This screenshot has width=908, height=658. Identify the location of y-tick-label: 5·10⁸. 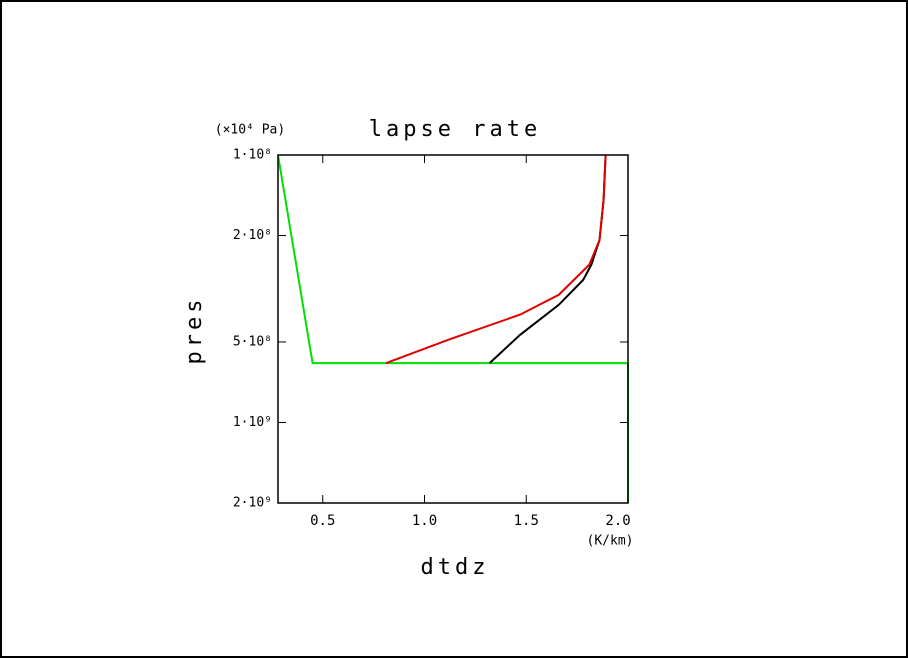
(252, 341).